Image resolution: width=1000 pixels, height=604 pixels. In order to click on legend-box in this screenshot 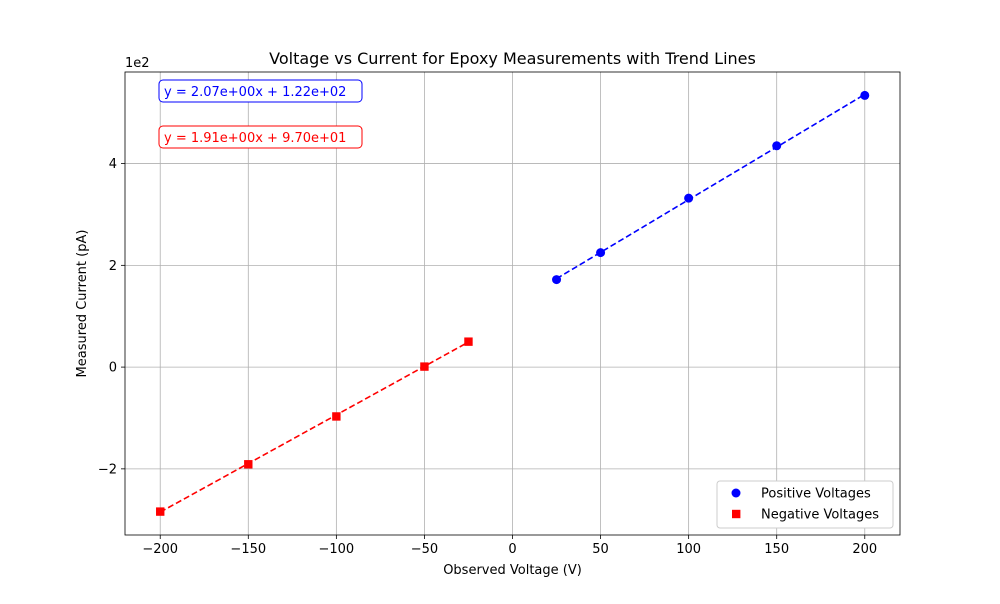, I will do `click(805, 504)`.